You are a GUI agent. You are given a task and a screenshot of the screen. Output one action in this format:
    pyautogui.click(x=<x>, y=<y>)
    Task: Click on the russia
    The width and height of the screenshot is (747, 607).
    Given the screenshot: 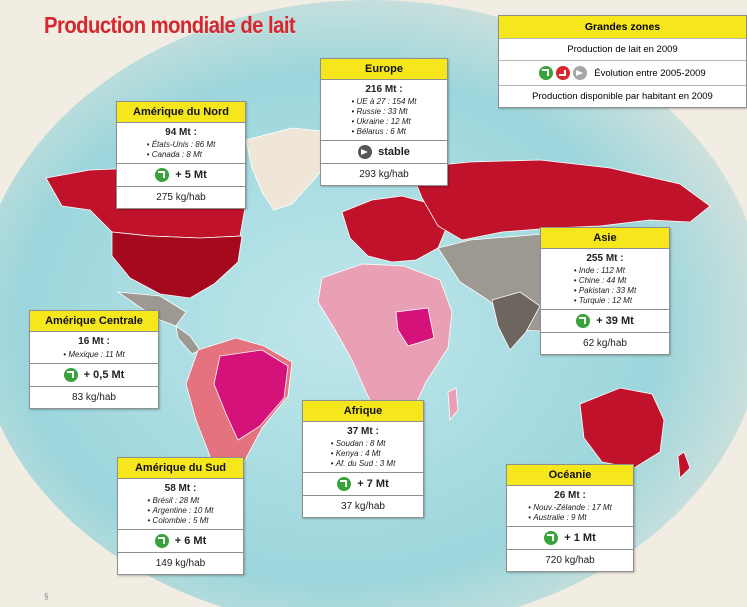 What is the action you would take?
    pyautogui.click(x=560, y=200)
    